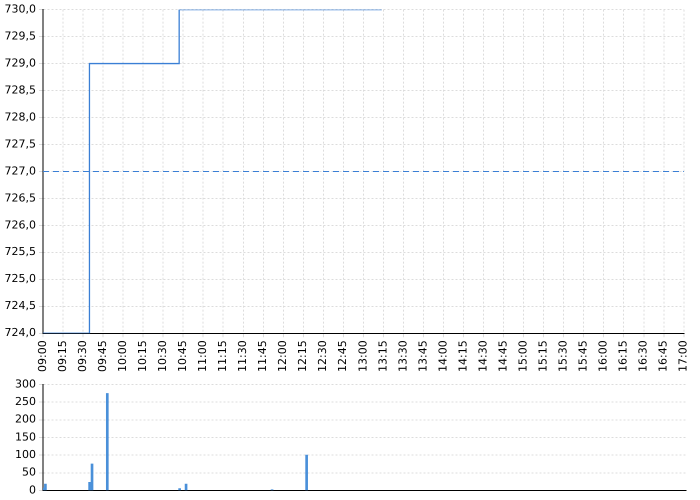 The height and width of the screenshot is (500, 700). What do you see at coordinates (183, 356) in the screenshot?
I see `x-tick-label: 10:45` at bounding box center [183, 356].